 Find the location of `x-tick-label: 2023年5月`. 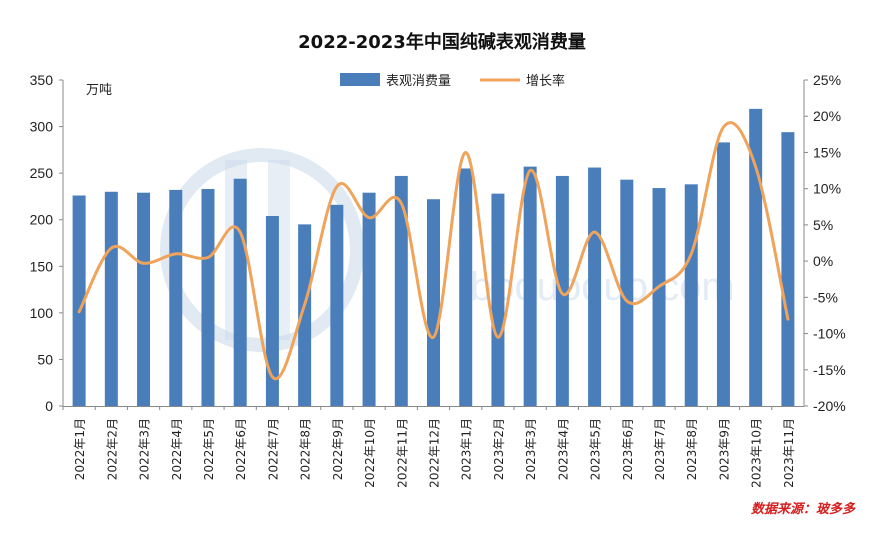

x-tick-label: 2023年5月 is located at coordinates (596, 449).